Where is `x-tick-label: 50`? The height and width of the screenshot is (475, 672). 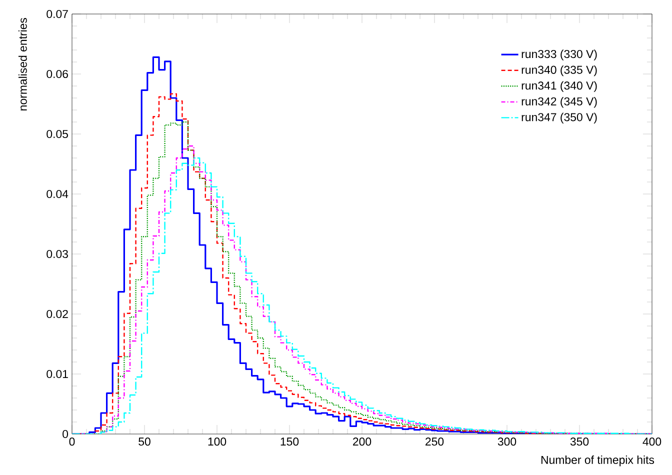 x-tick-label: 50 is located at coordinates (144, 442).